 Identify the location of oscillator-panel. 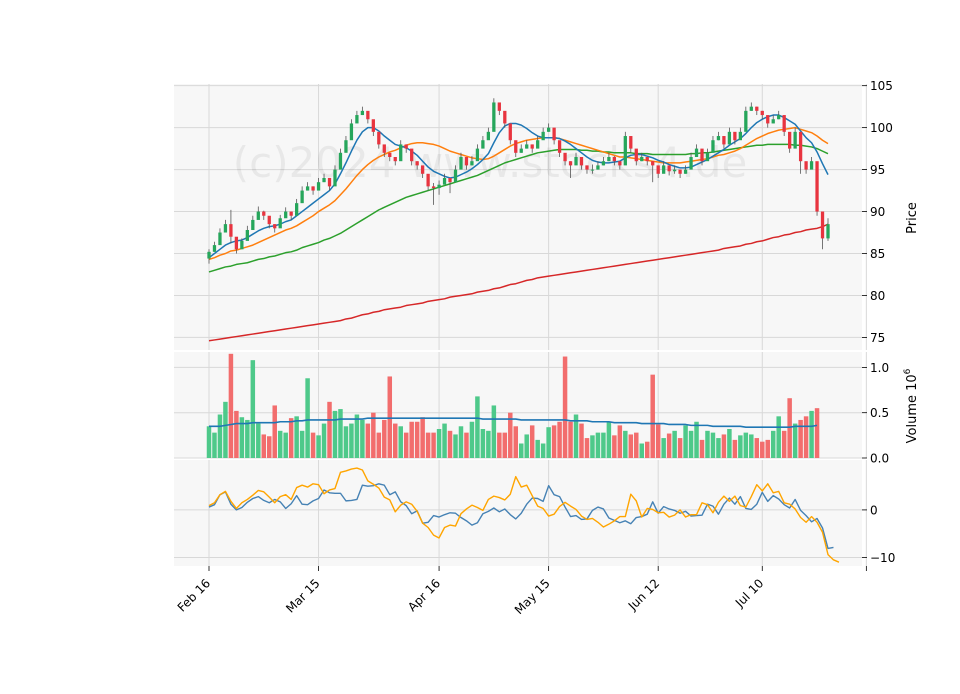
(524, 515).